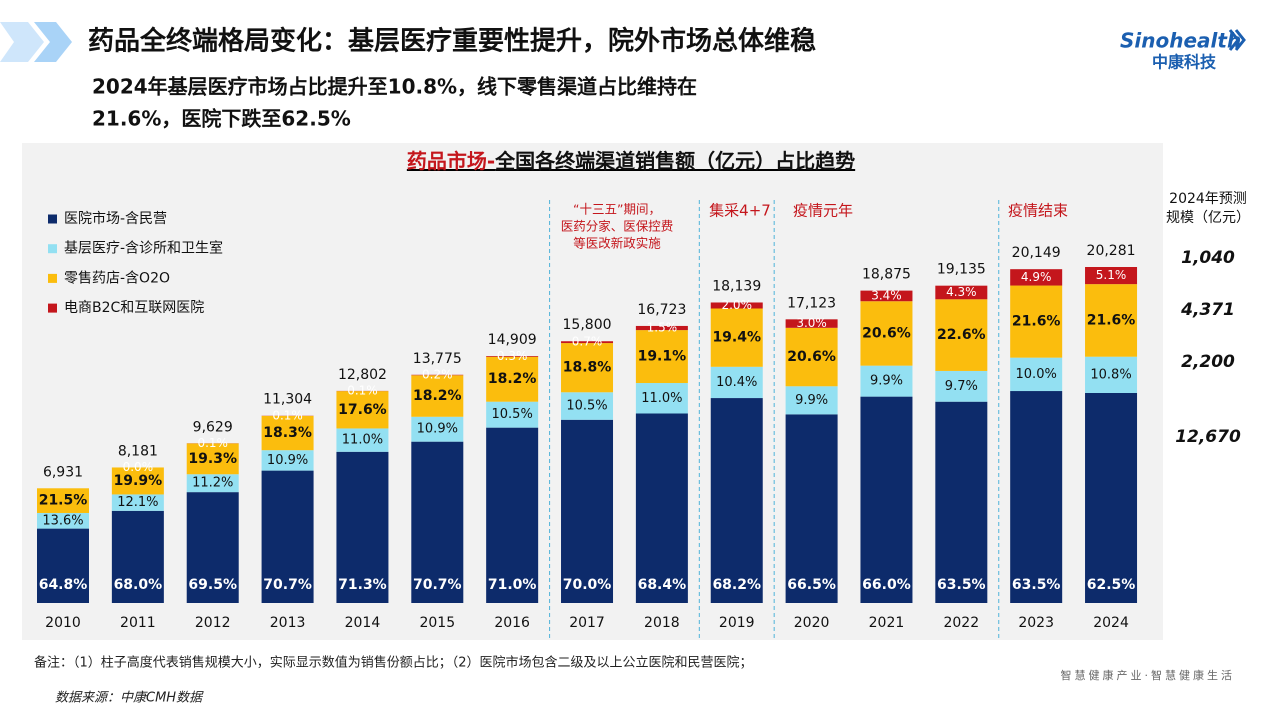  Describe the element at coordinates (662, 328) in the screenshot. I see `data-label: 1.5%` at that location.